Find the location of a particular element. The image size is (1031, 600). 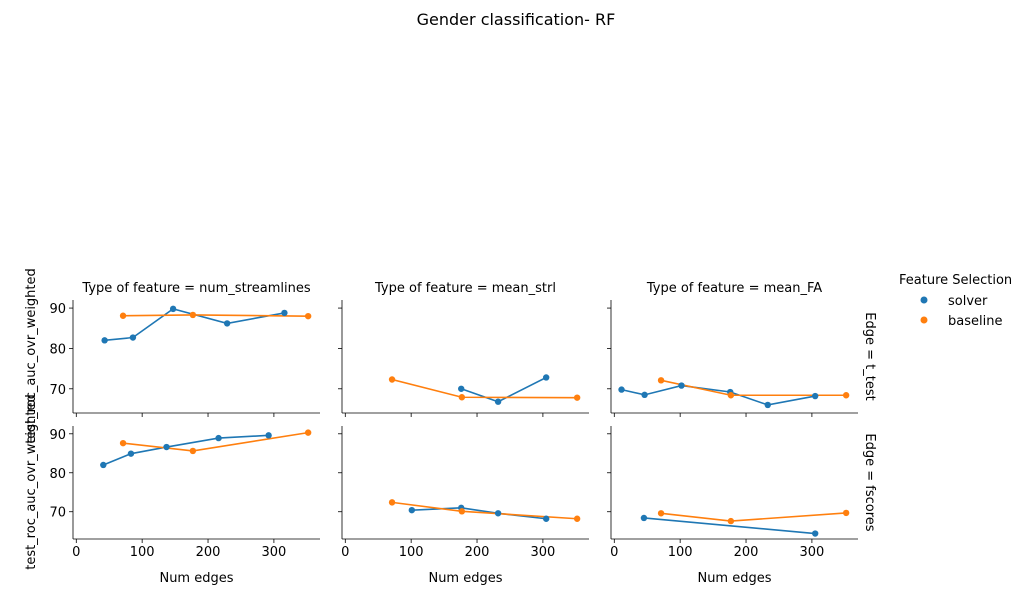

chart-title: Gender classification- RF is located at coordinates (516, 19).